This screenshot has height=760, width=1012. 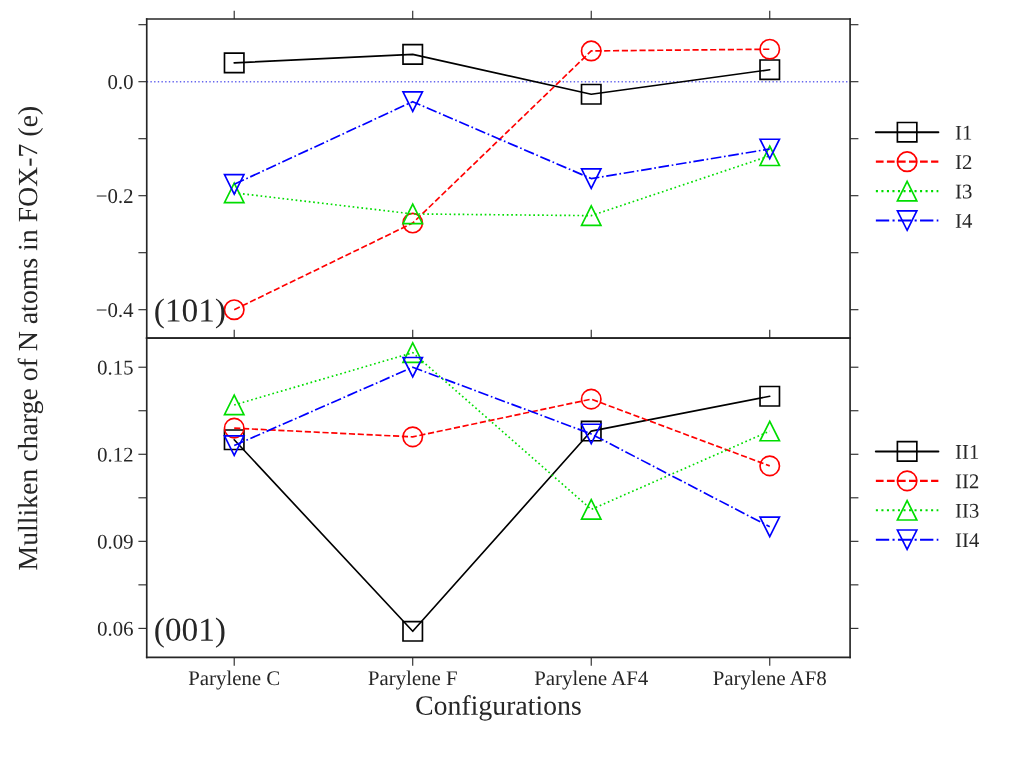 I want to click on y-tick-label: −0.4, so click(x=115, y=310).